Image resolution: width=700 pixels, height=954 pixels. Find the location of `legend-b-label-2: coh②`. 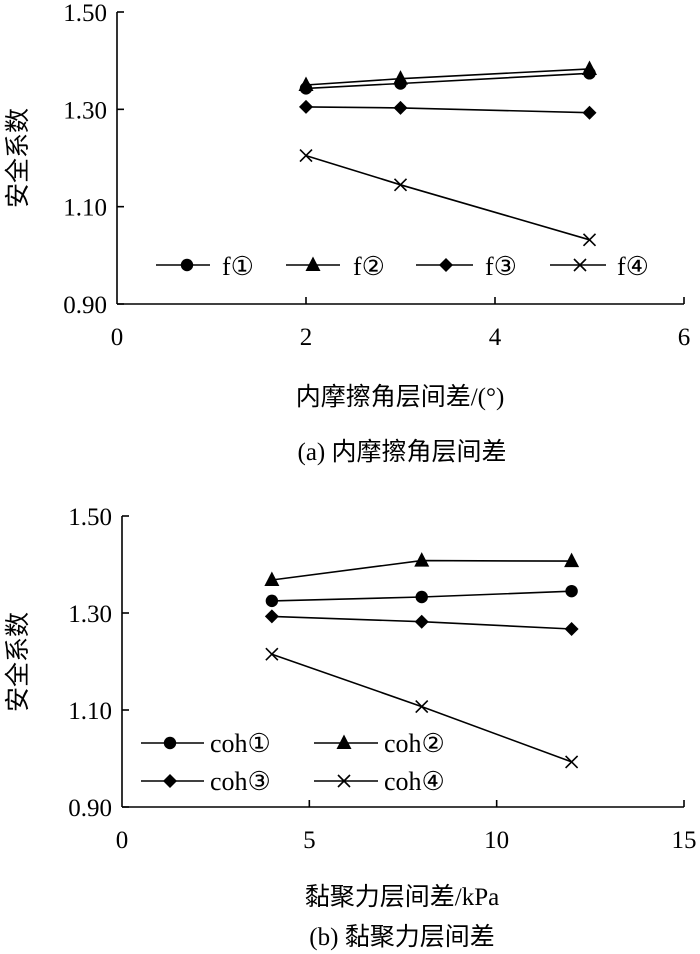

legend-b-label-2: coh② is located at coordinates (414, 743).